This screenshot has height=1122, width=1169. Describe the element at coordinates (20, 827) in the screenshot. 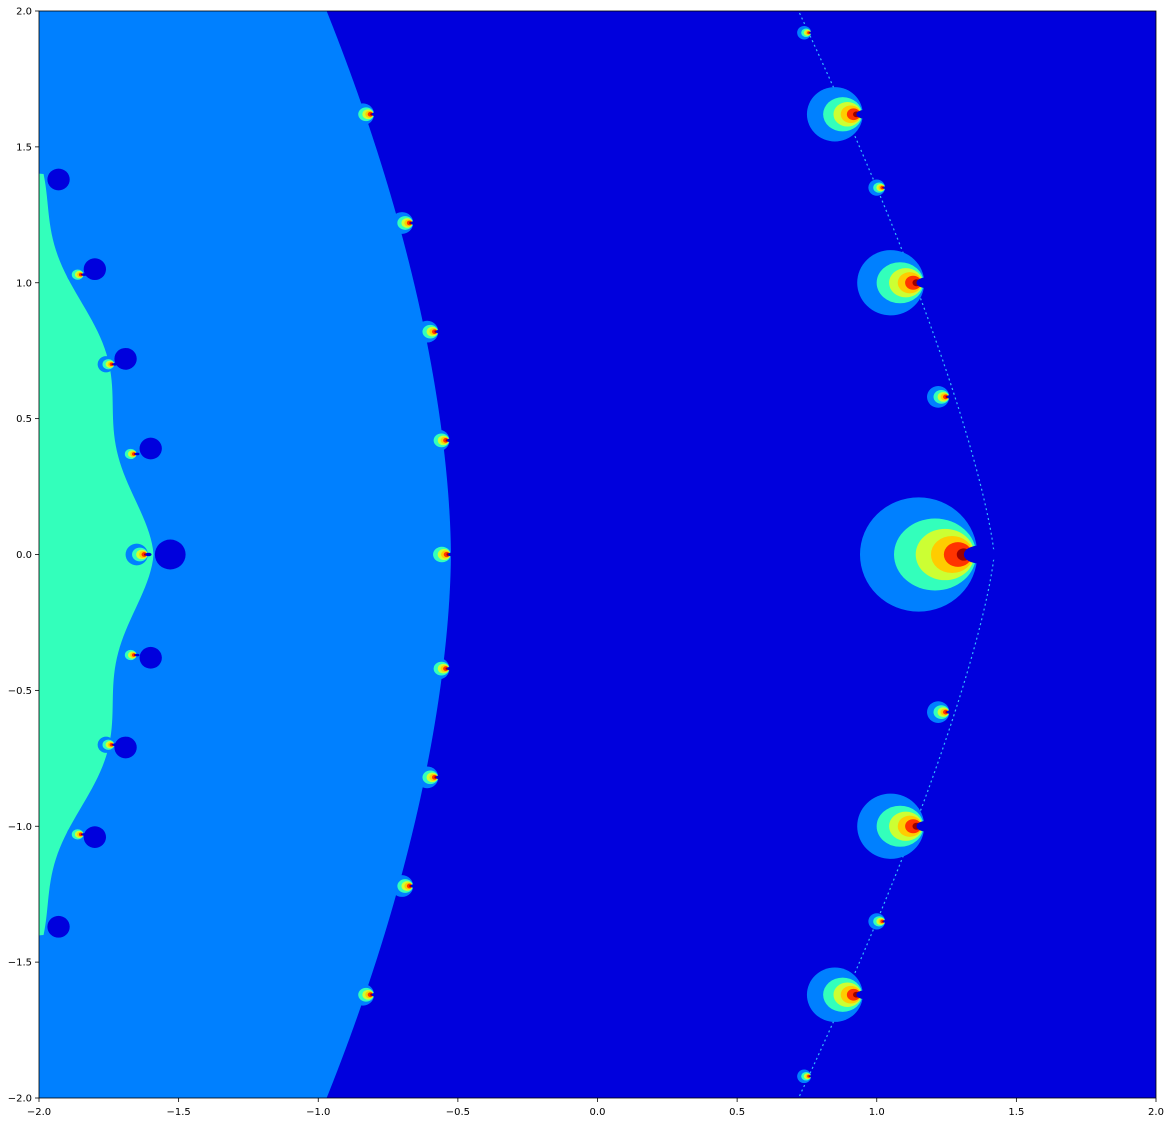

I see `y-tick-label: −1.0` at that location.